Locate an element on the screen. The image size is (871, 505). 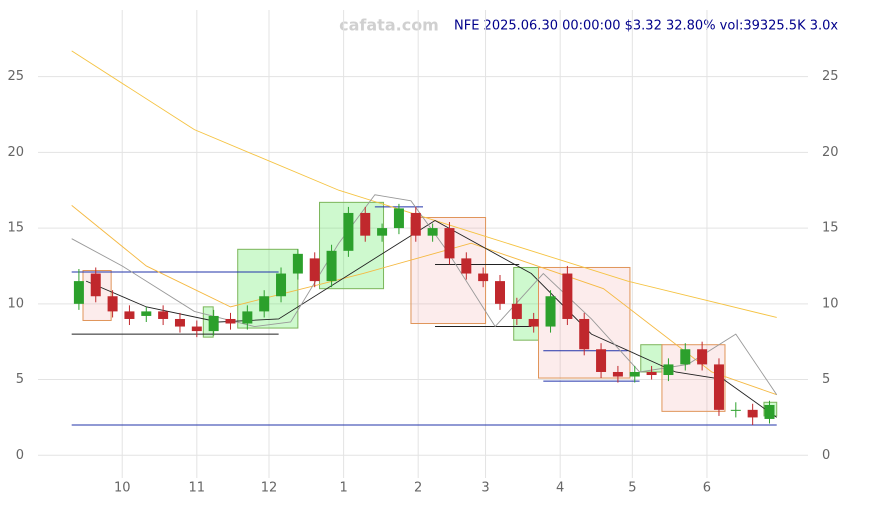
y-tick-label-right: 20 is located at coordinates (830, 152).